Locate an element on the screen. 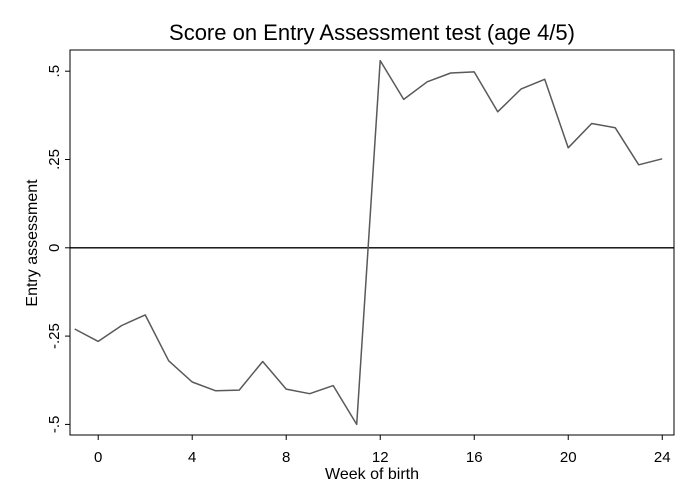  x-tick-label: 12 is located at coordinates (380, 457).